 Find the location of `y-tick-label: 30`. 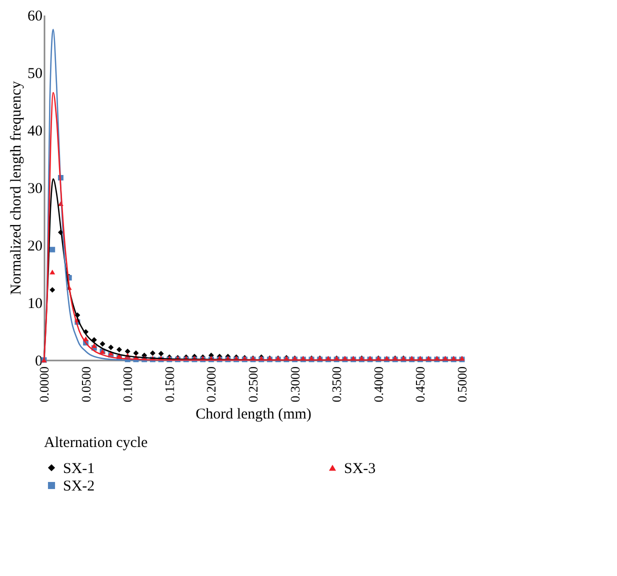

y-tick-label: 30 is located at coordinates (35, 189).